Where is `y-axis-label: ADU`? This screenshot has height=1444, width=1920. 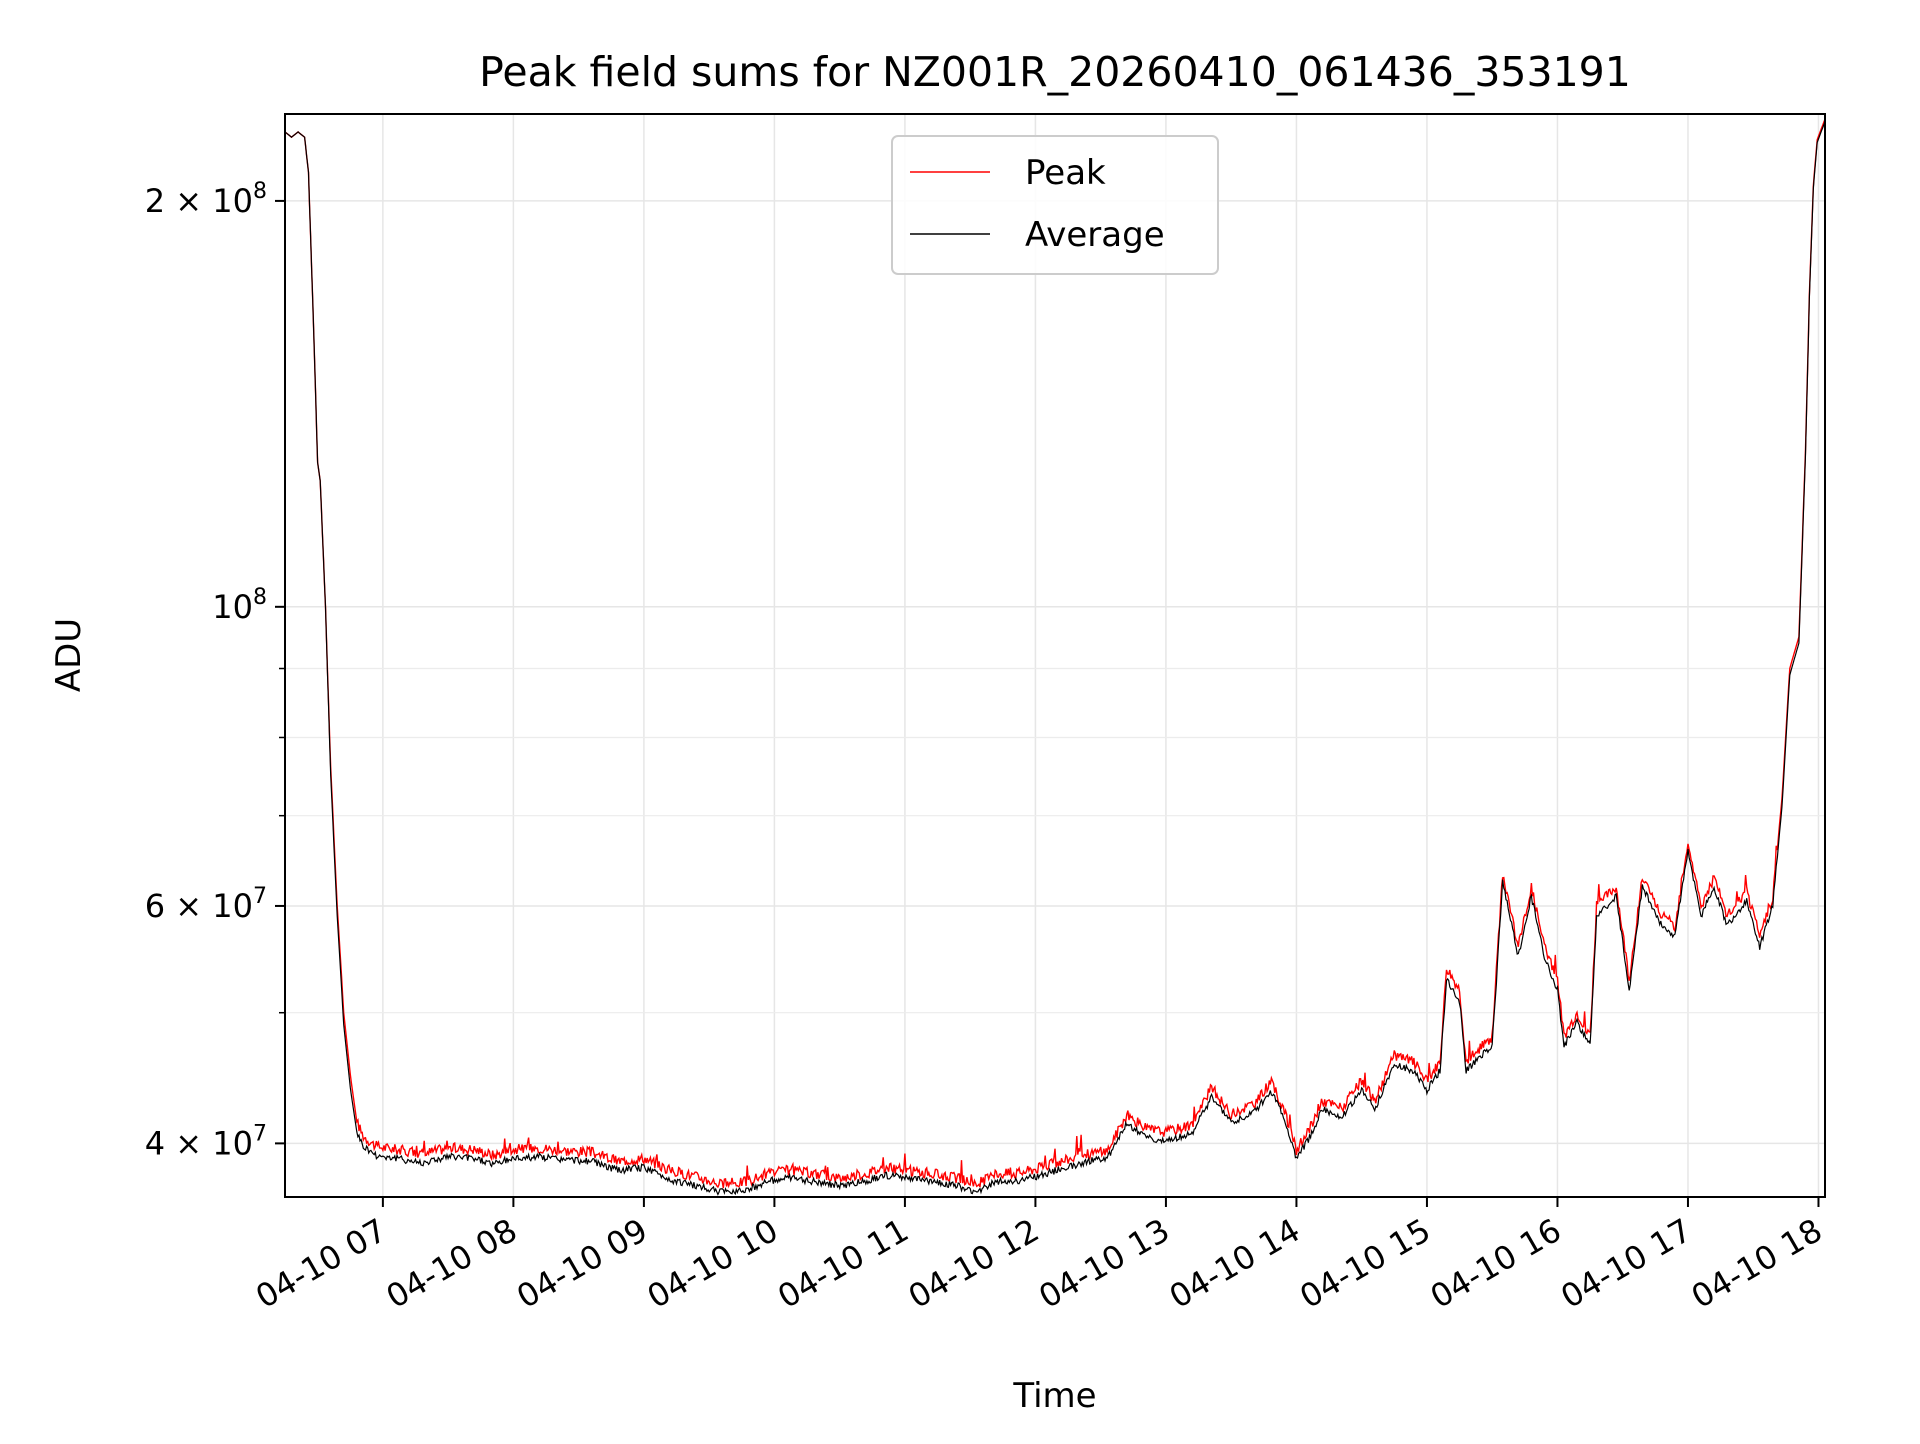 y-axis-label: ADU is located at coordinates (69, 655).